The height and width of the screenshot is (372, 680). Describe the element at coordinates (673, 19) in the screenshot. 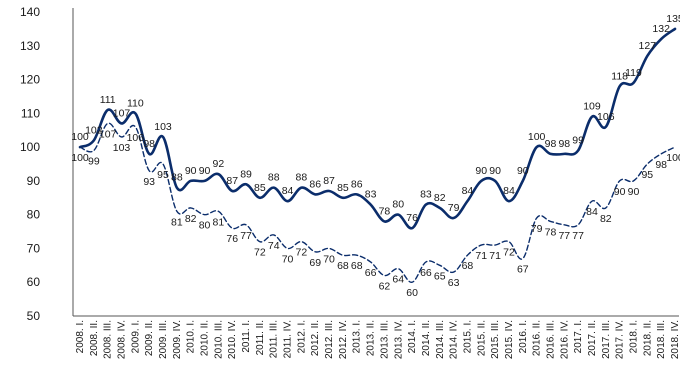

I see `solid-series-data-label: 135` at that location.